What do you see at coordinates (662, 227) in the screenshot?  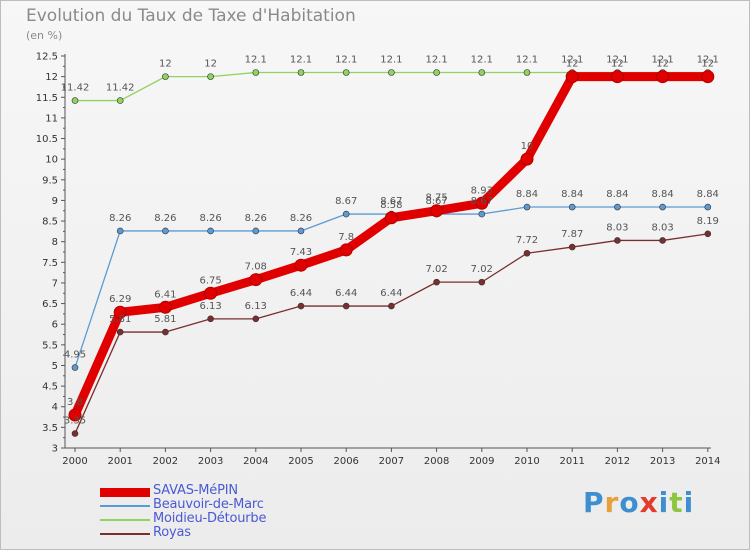 I see `data-label: 8.03` at bounding box center [662, 227].